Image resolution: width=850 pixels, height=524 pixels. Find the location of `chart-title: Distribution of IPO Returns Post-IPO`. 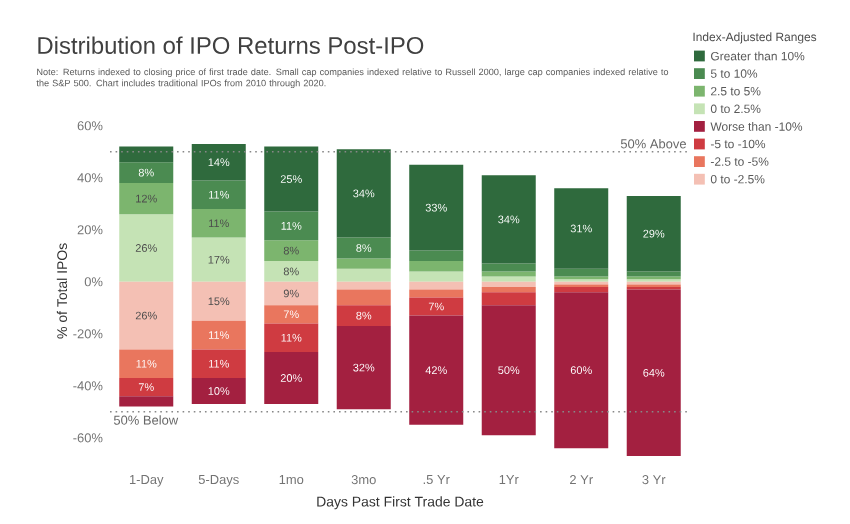

chart-title: Distribution of IPO Returns Post-IPO is located at coordinates (231, 45).